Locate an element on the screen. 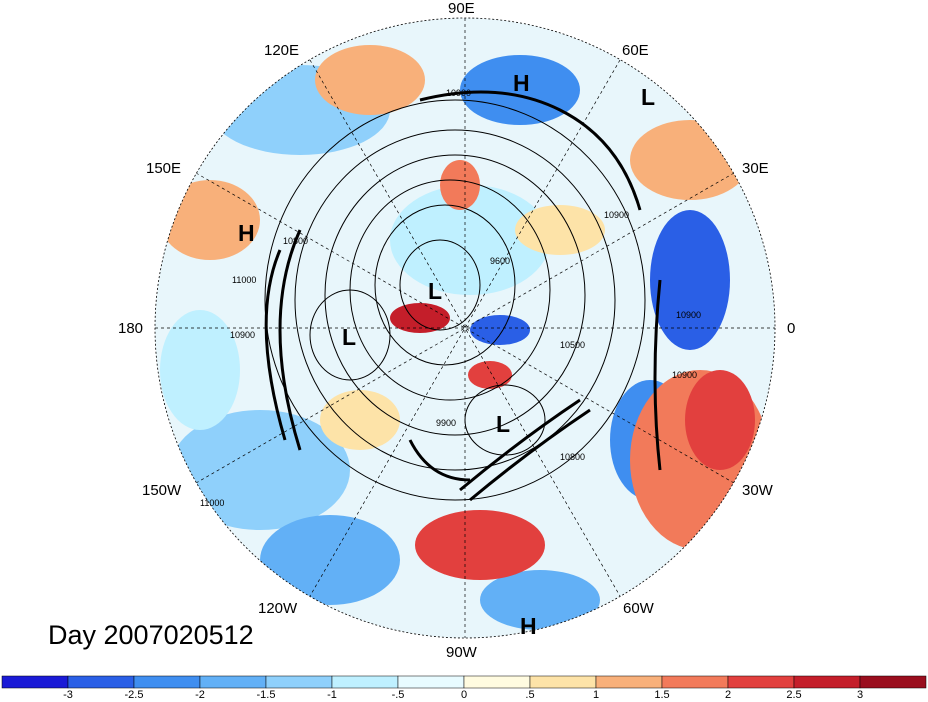 The height and width of the screenshot is (702, 928). colorbar-tick-label: -3 is located at coordinates (68, 695).